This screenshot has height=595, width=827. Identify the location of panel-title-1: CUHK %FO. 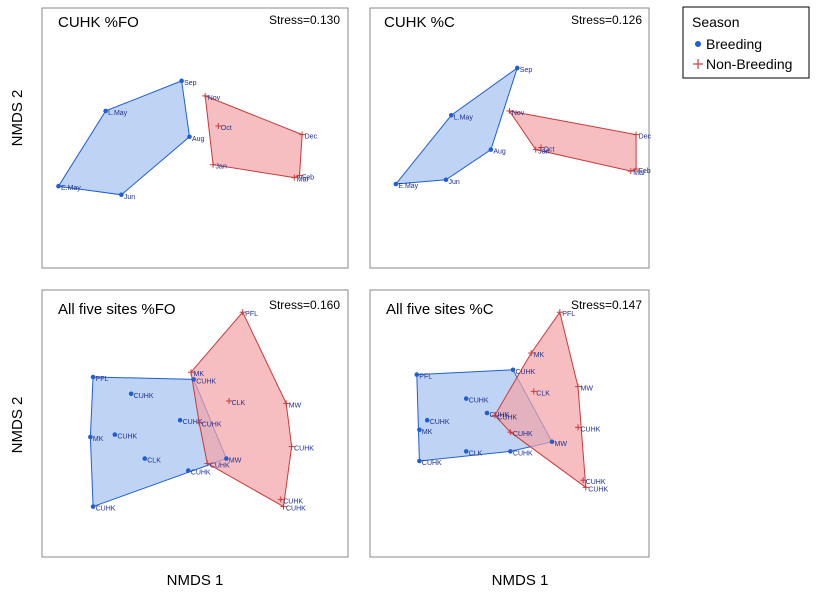
(98, 22).